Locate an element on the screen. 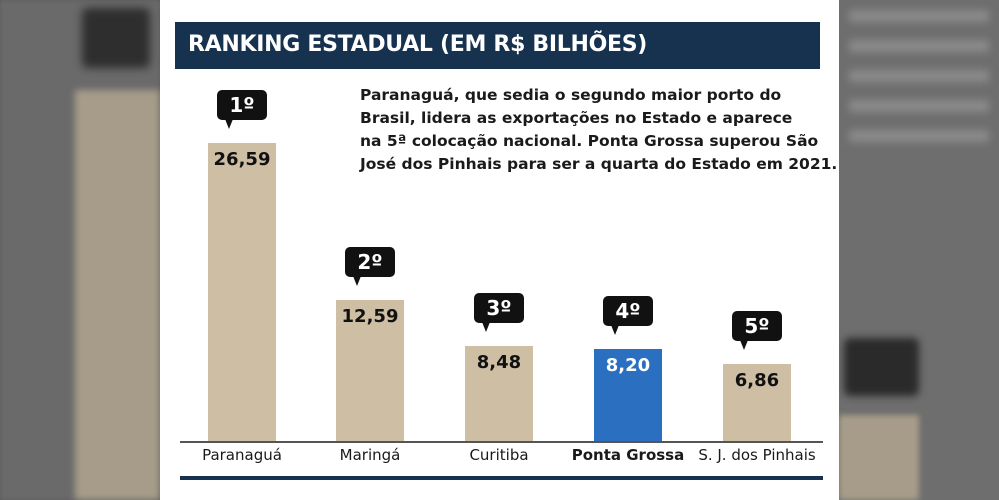  rank-badge: 4º is located at coordinates (628, 315).